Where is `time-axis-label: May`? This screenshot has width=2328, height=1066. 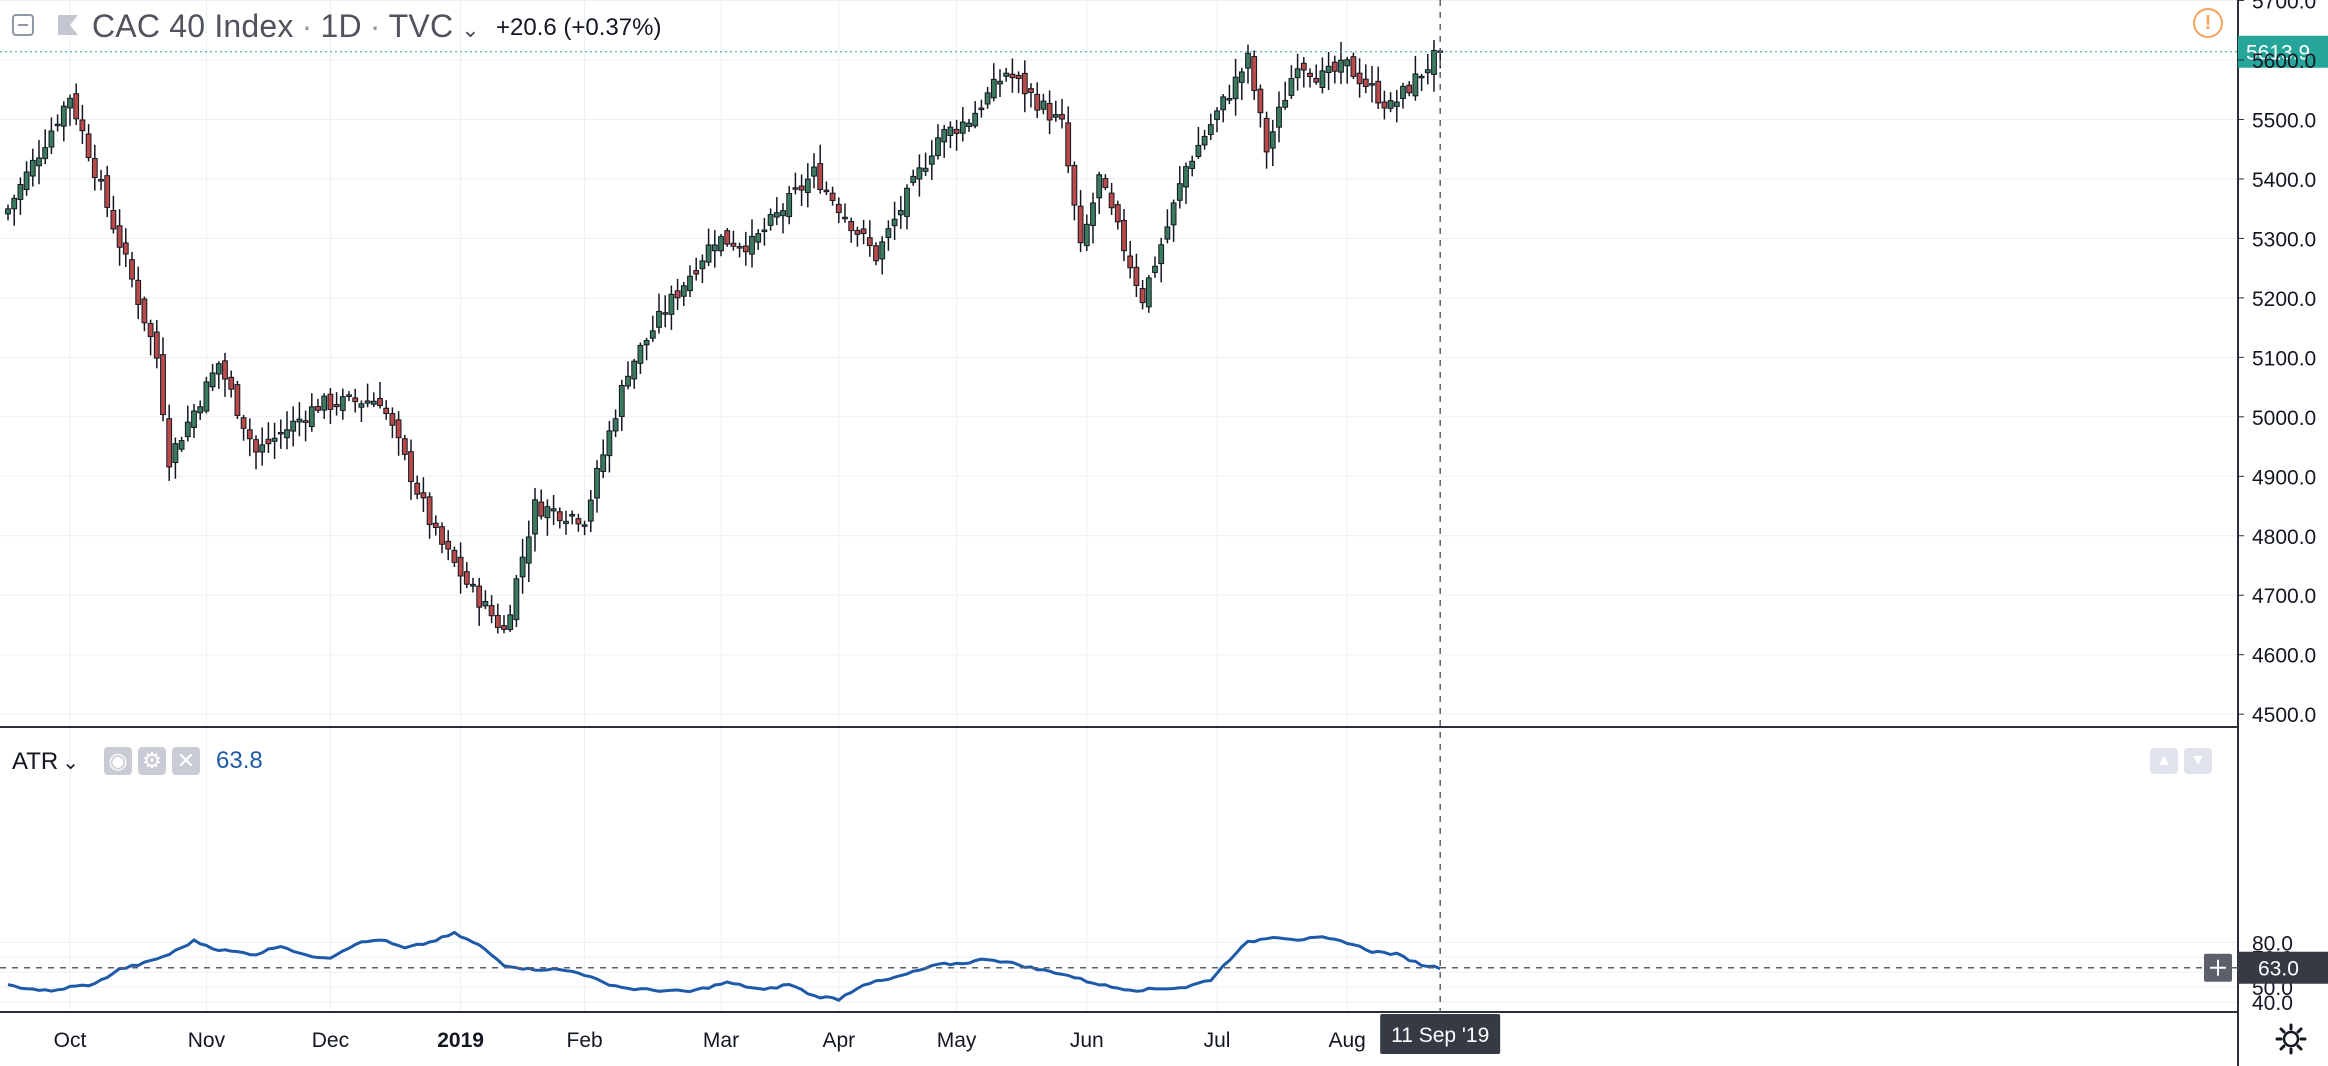
time-axis-label: May is located at coordinates (957, 1040).